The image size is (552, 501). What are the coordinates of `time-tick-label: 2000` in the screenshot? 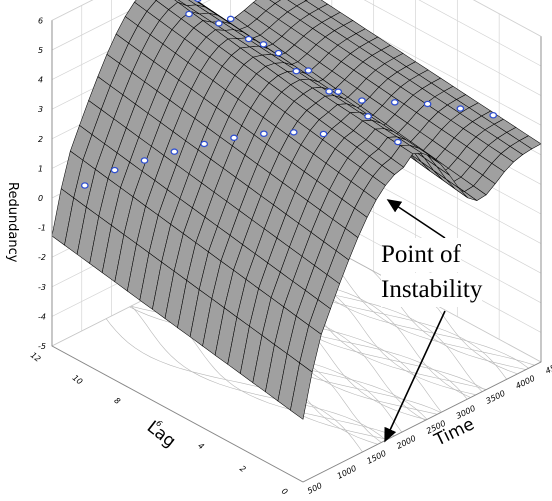 It's located at (406, 442).